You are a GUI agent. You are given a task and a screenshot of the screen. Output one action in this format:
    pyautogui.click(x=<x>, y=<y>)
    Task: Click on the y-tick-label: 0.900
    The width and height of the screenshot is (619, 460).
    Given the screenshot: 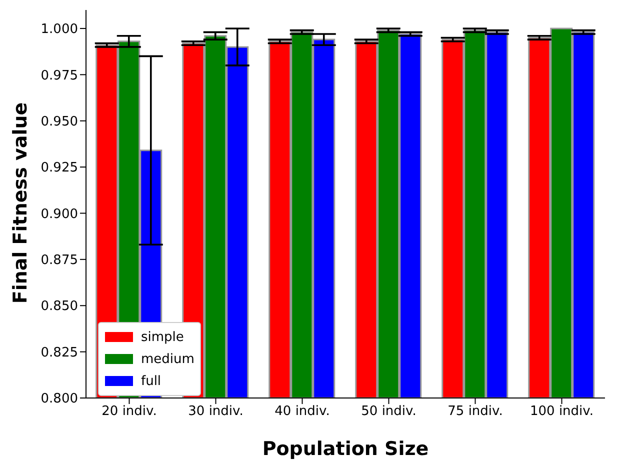 What is the action you would take?
    pyautogui.click(x=59, y=214)
    